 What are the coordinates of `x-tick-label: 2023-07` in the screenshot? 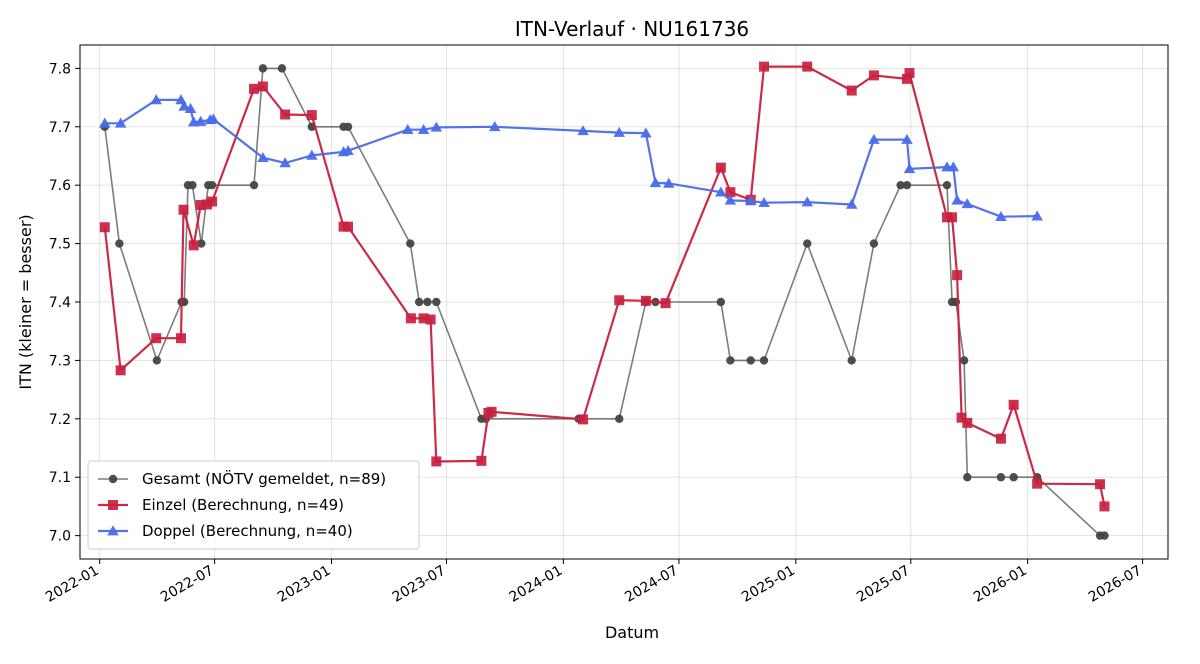 It's located at (419, 584).